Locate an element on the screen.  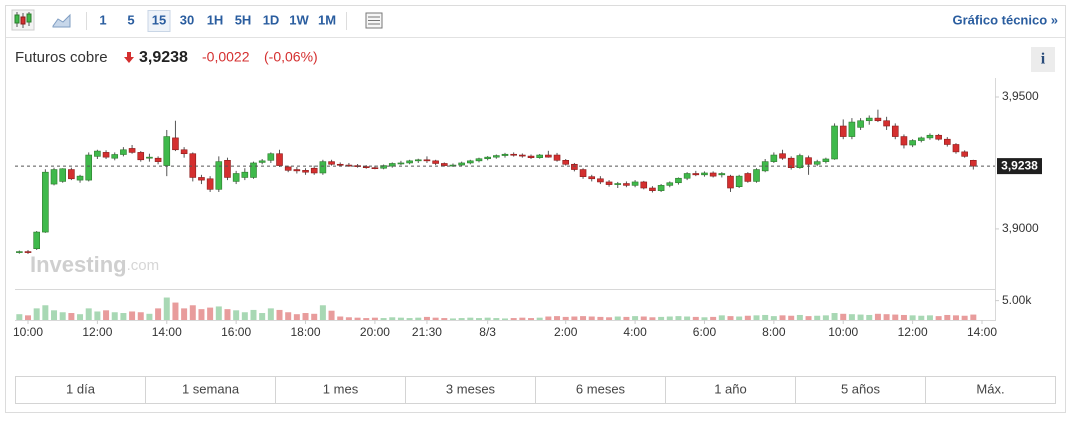
x-tick-label: 10:00 is located at coordinates (843, 332).